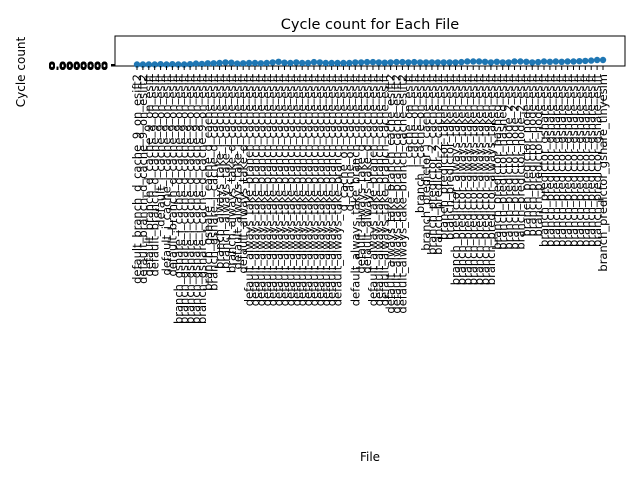  I want to click on x-tick-label: branch_always_take_i_cache_esift, so click(225, 171).